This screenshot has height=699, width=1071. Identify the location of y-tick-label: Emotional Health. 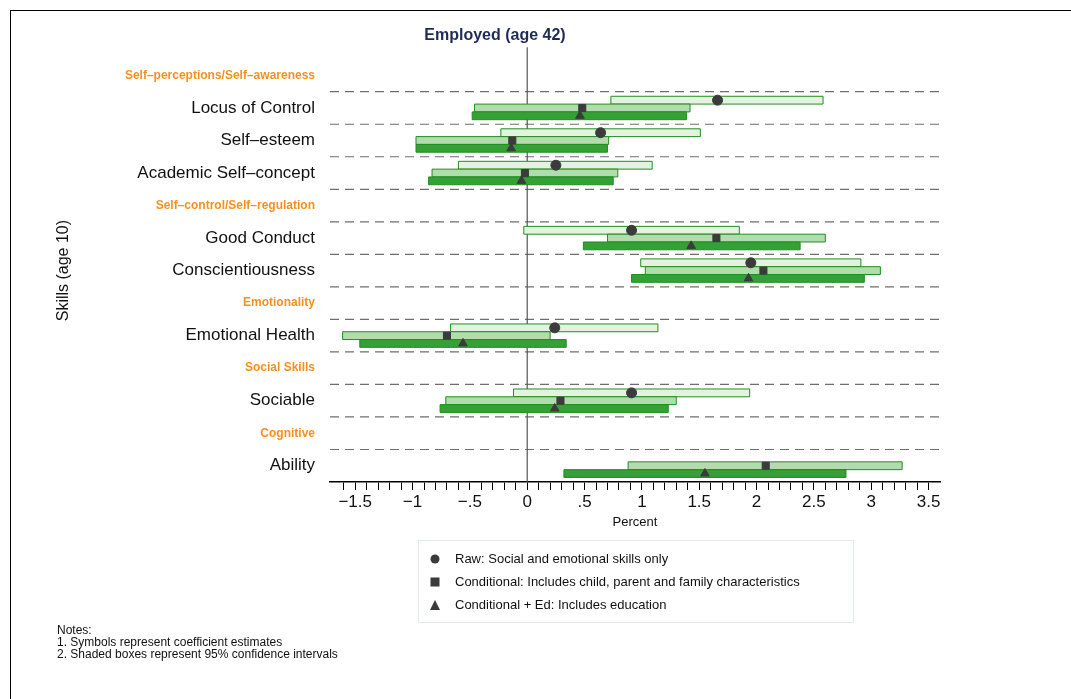
(250, 335).